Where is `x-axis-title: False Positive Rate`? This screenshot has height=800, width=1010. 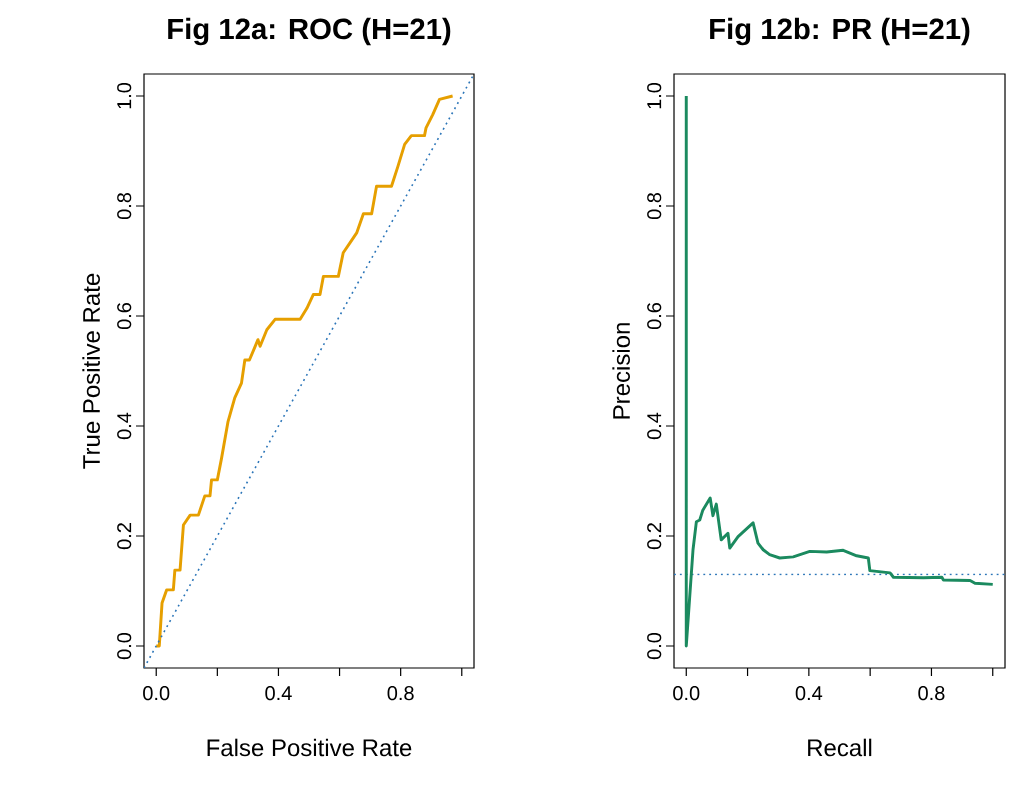 x-axis-title: False Positive Rate is located at coordinates (309, 747).